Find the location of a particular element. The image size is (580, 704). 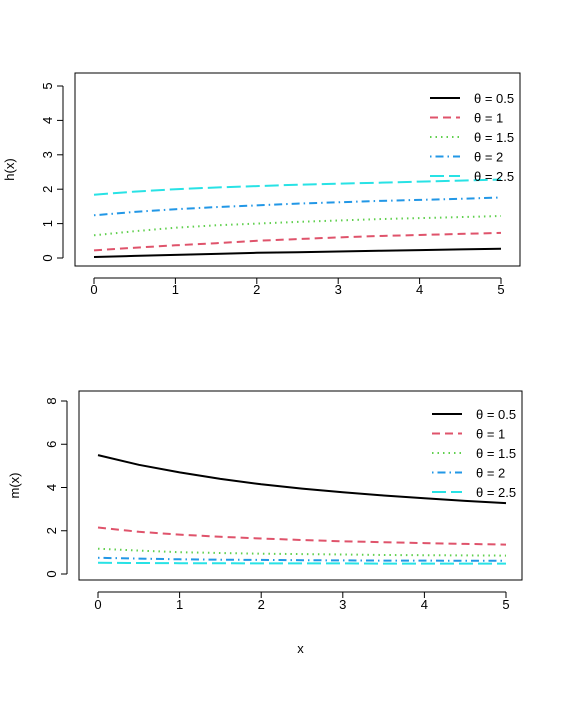

y-tick-label: 8 is located at coordinates (51, 400).